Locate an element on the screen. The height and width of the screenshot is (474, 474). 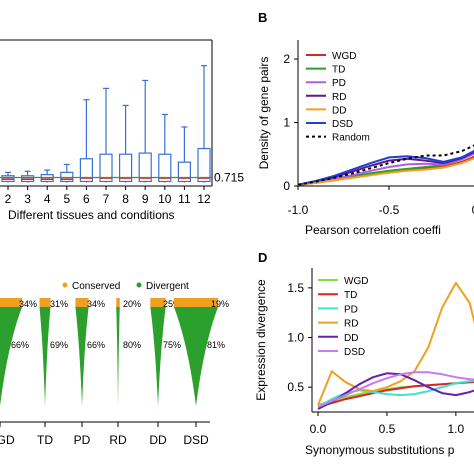
panel-c-divergent-dsd is located at coordinates (196, 356).